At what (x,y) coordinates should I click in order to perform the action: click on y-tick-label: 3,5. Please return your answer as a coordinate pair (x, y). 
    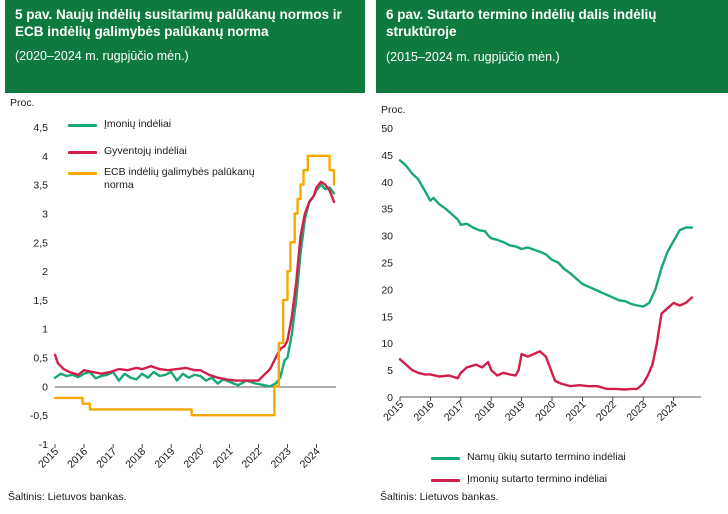
    Looking at the image, I should click on (40, 186).